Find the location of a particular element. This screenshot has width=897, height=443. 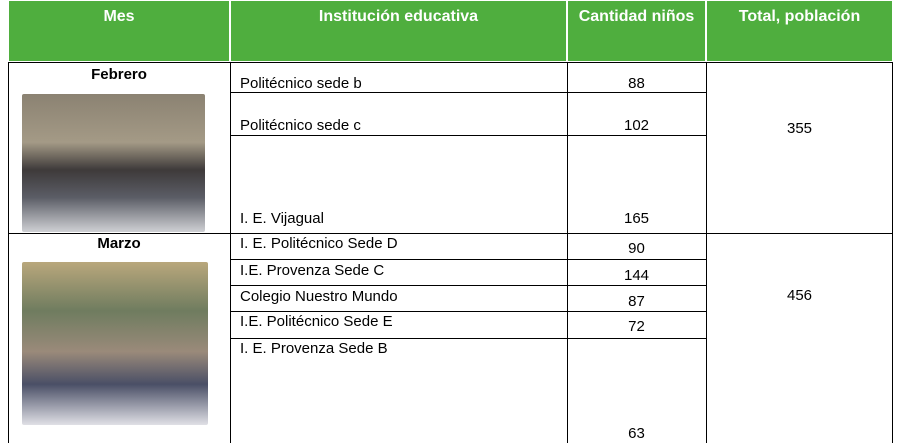

month-name: Marzo is located at coordinates (119, 243).